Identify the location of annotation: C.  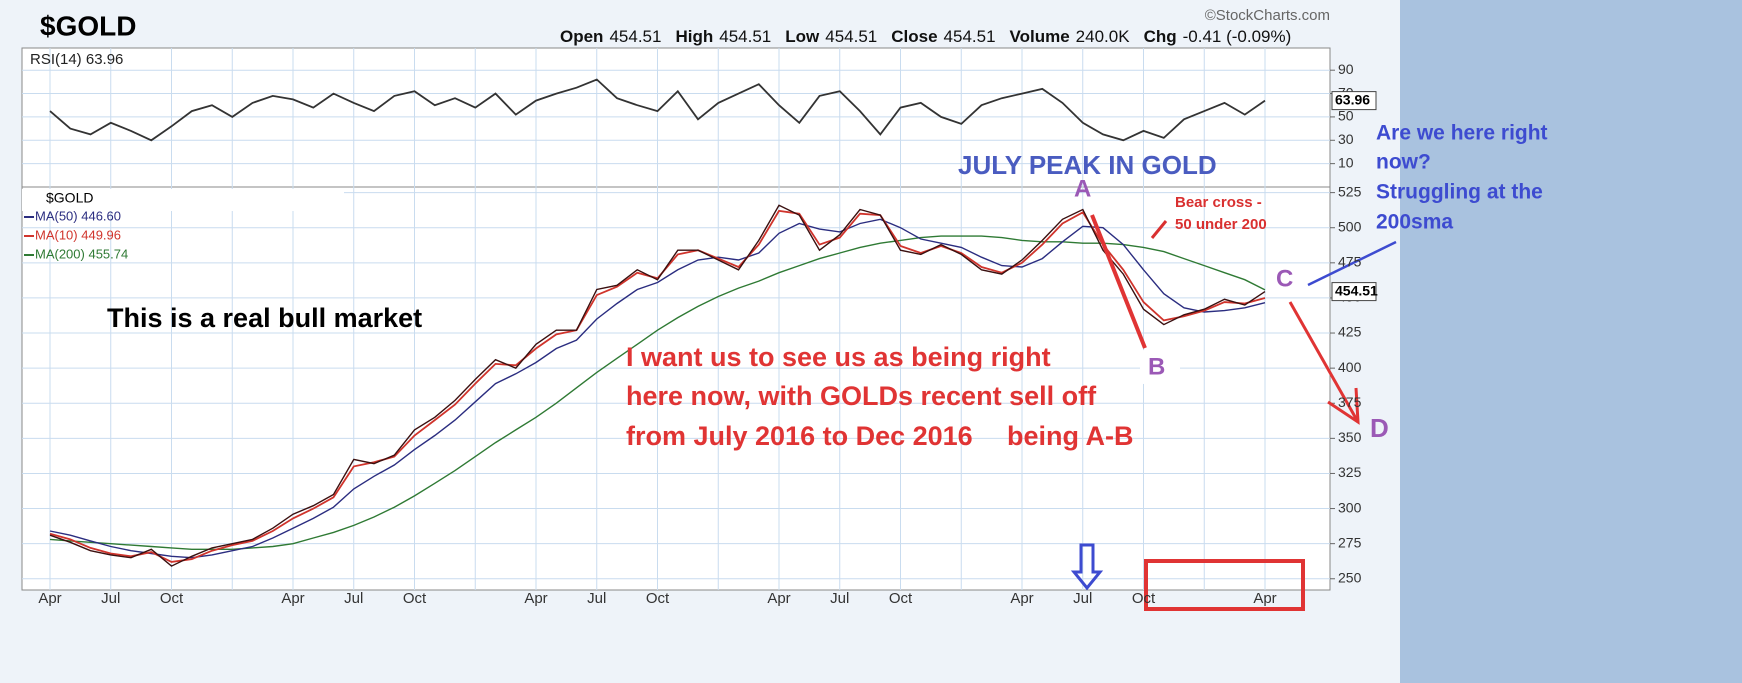
(1284, 278).